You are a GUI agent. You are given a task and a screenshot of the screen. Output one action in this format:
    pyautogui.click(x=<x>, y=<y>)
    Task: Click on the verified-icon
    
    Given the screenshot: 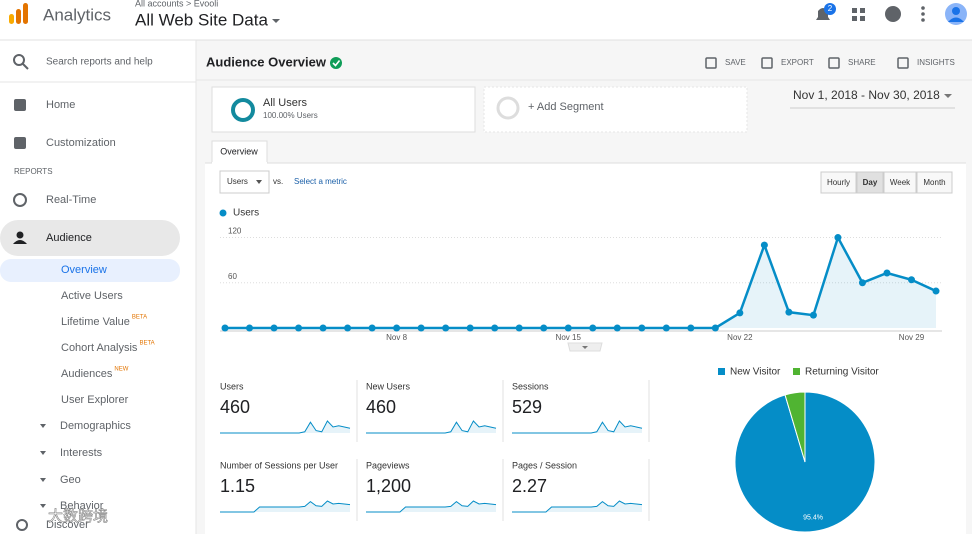 What is the action you would take?
    pyautogui.click(x=336, y=63)
    